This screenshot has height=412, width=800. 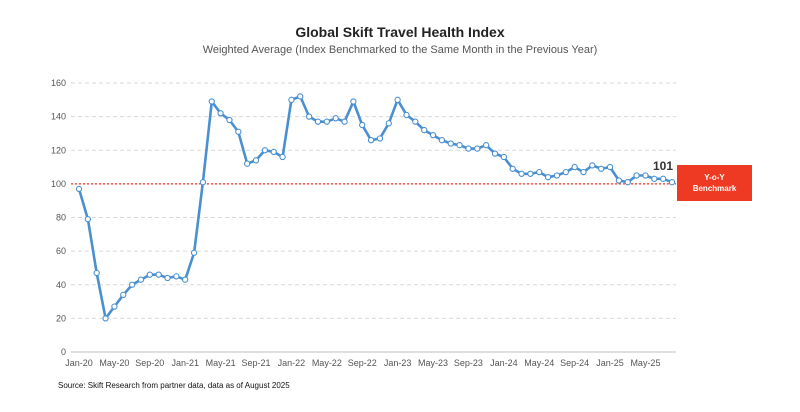 I want to click on x-tick-label: Jan-25, so click(x=610, y=363).